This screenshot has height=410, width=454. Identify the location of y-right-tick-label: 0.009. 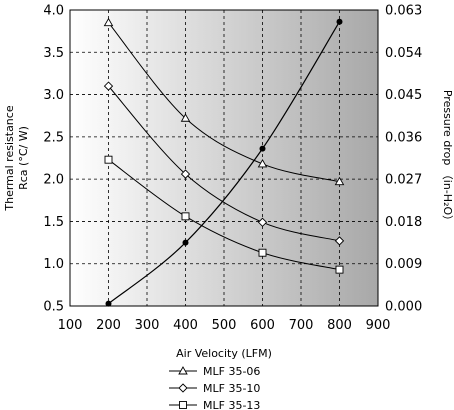
(403, 264).